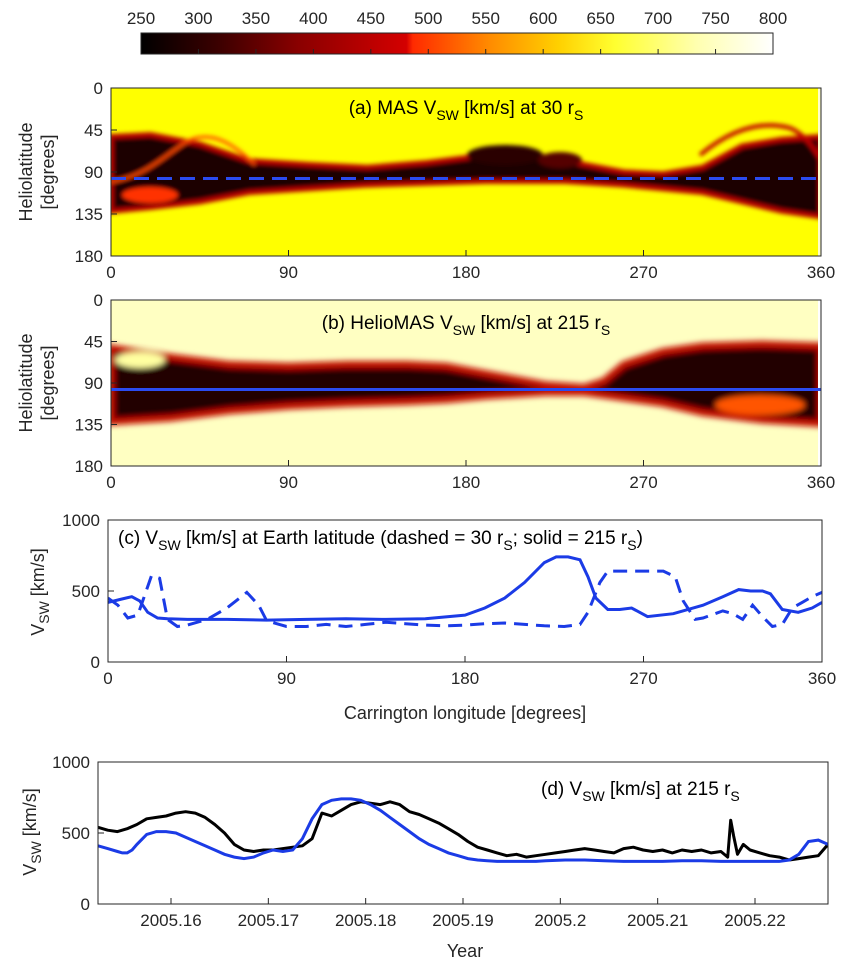 The width and height of the screenshot is (849, 963). I want to click on panel-d-xlabel: Year, so click(465, 951).